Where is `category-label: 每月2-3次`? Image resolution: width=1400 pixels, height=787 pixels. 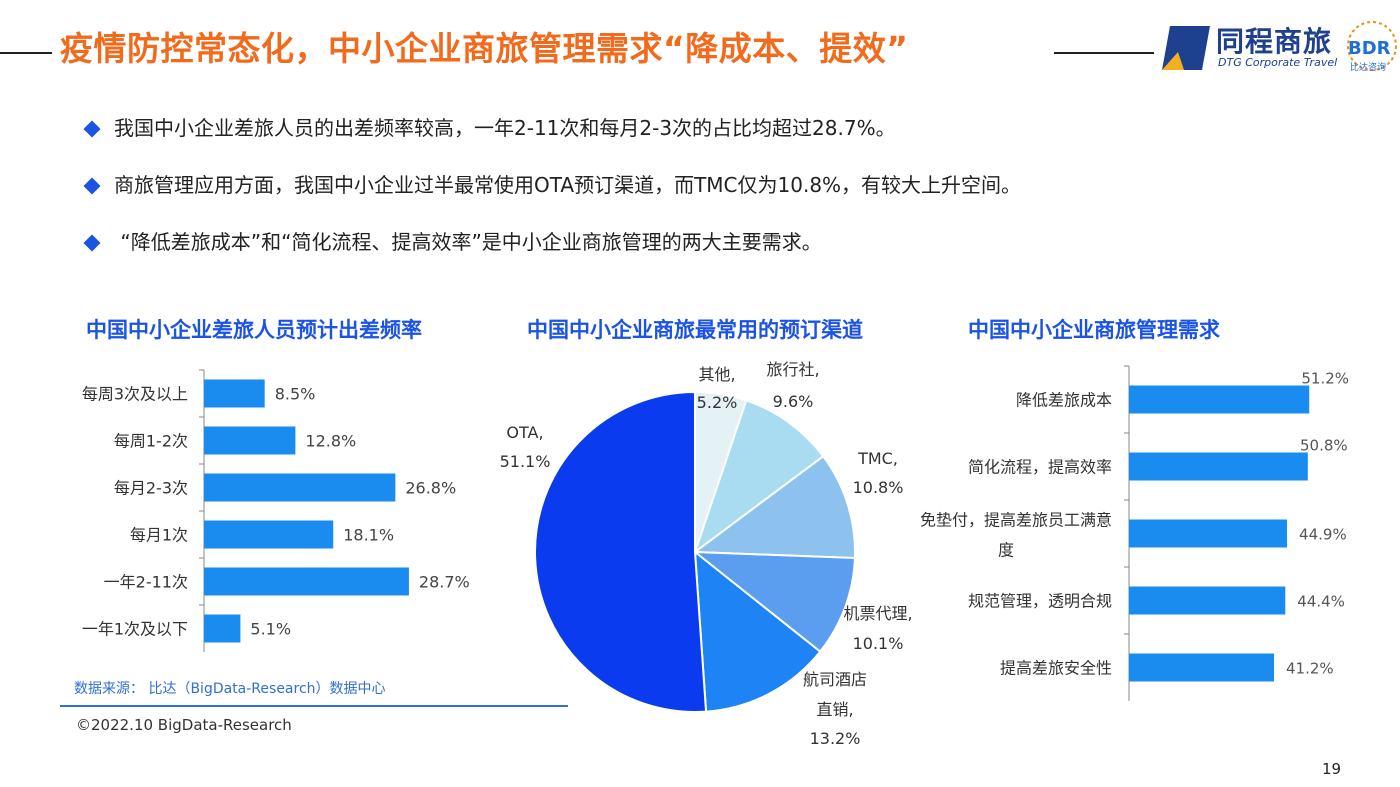 category-label: 每月2-3次 is located at coordinates (151, 488).